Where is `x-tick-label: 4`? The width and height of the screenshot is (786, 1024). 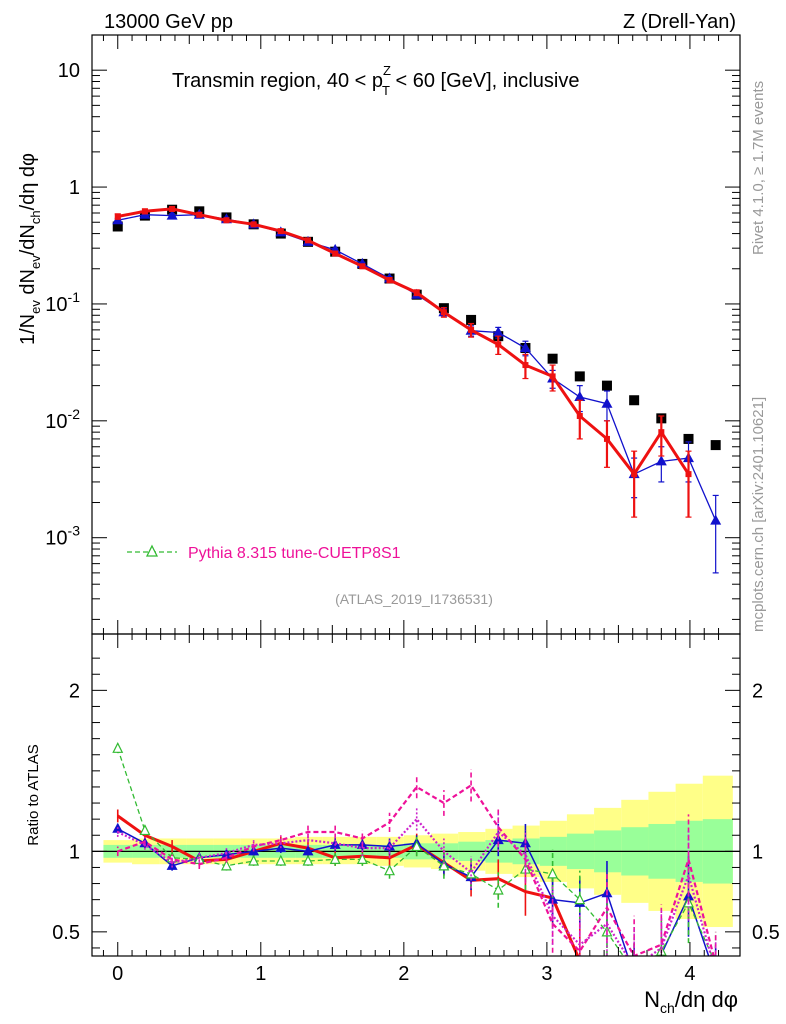
x-tick-label: 4 is located at coordinates (689, 974).